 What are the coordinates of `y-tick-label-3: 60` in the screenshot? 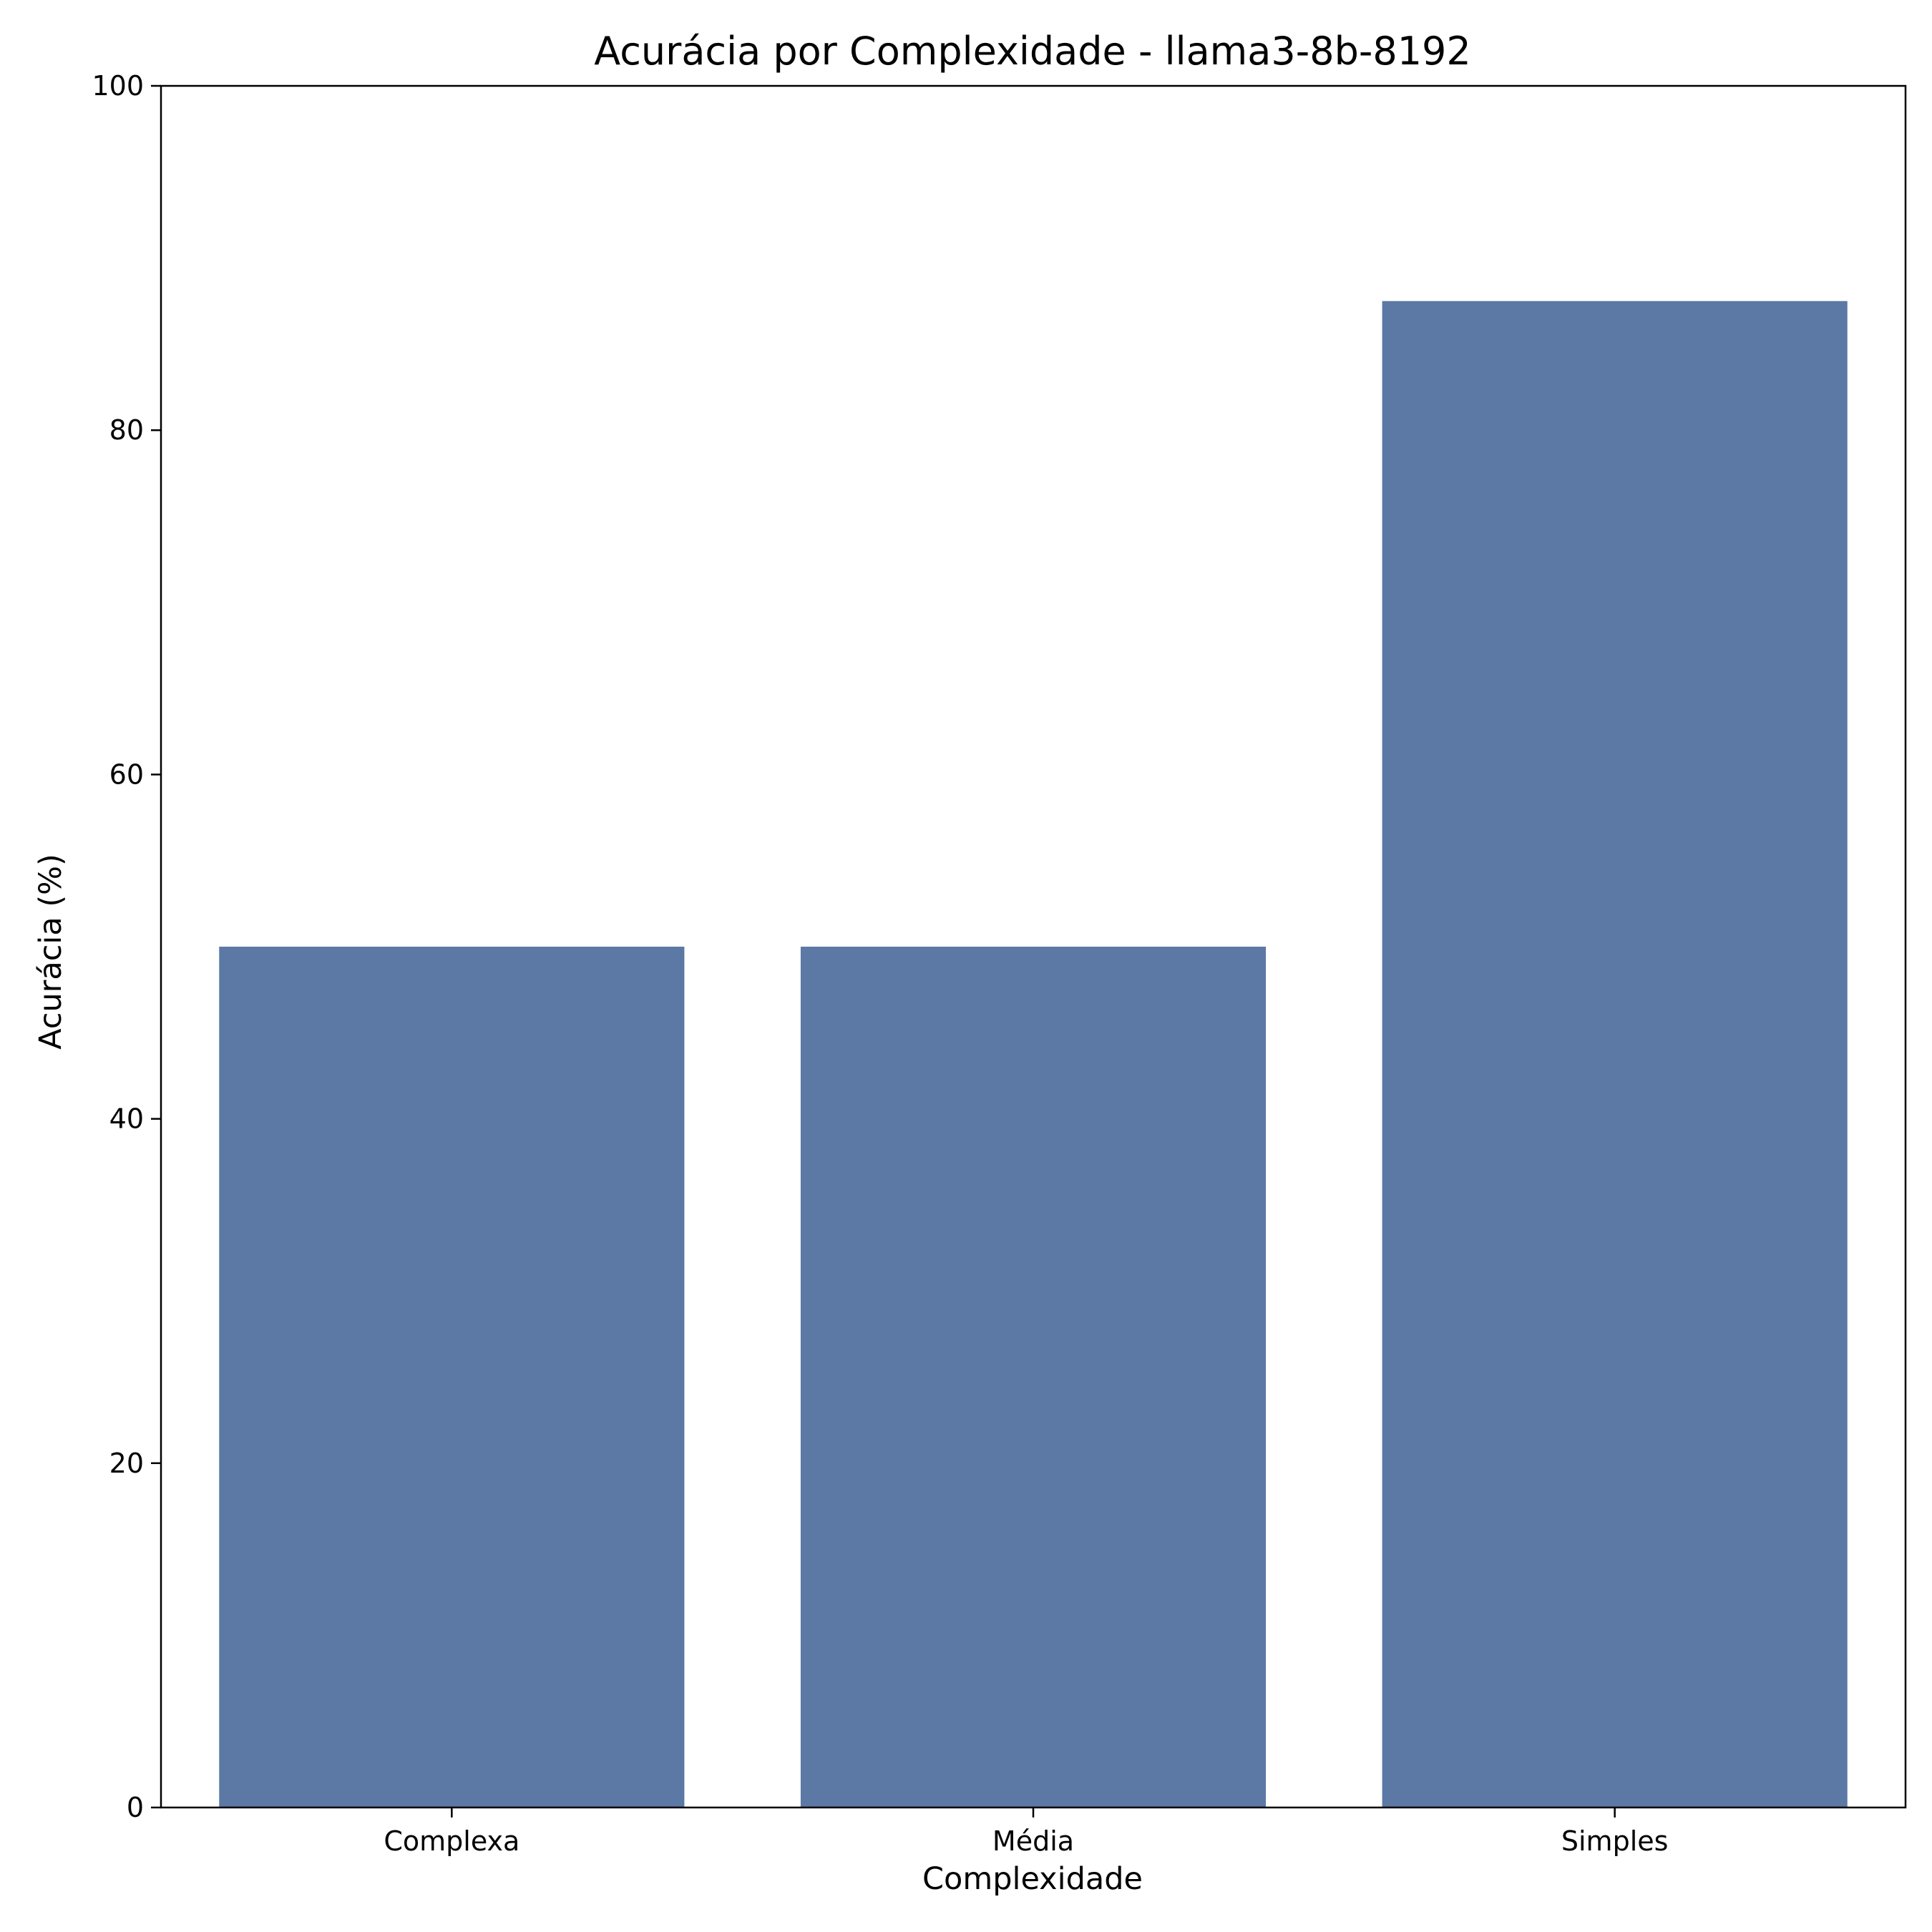 It's located at (126, 774).